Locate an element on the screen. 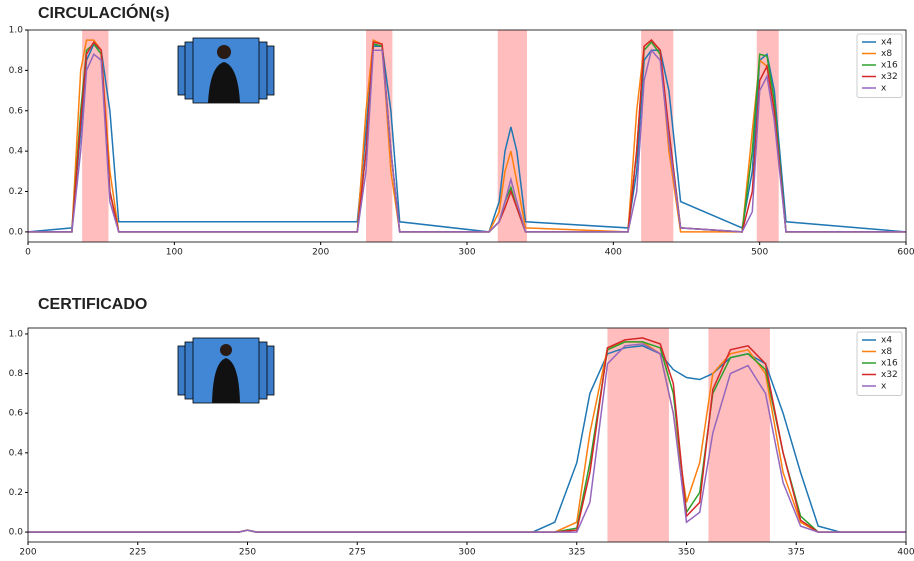  x-tick-label: 0 is located at coordinates (28, 253).